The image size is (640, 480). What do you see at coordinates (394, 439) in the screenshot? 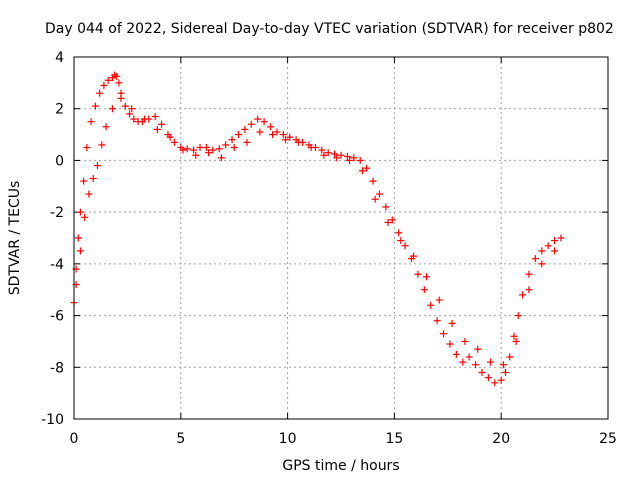
I see `x-tick-label: 15` at bounding box center [394, 439].